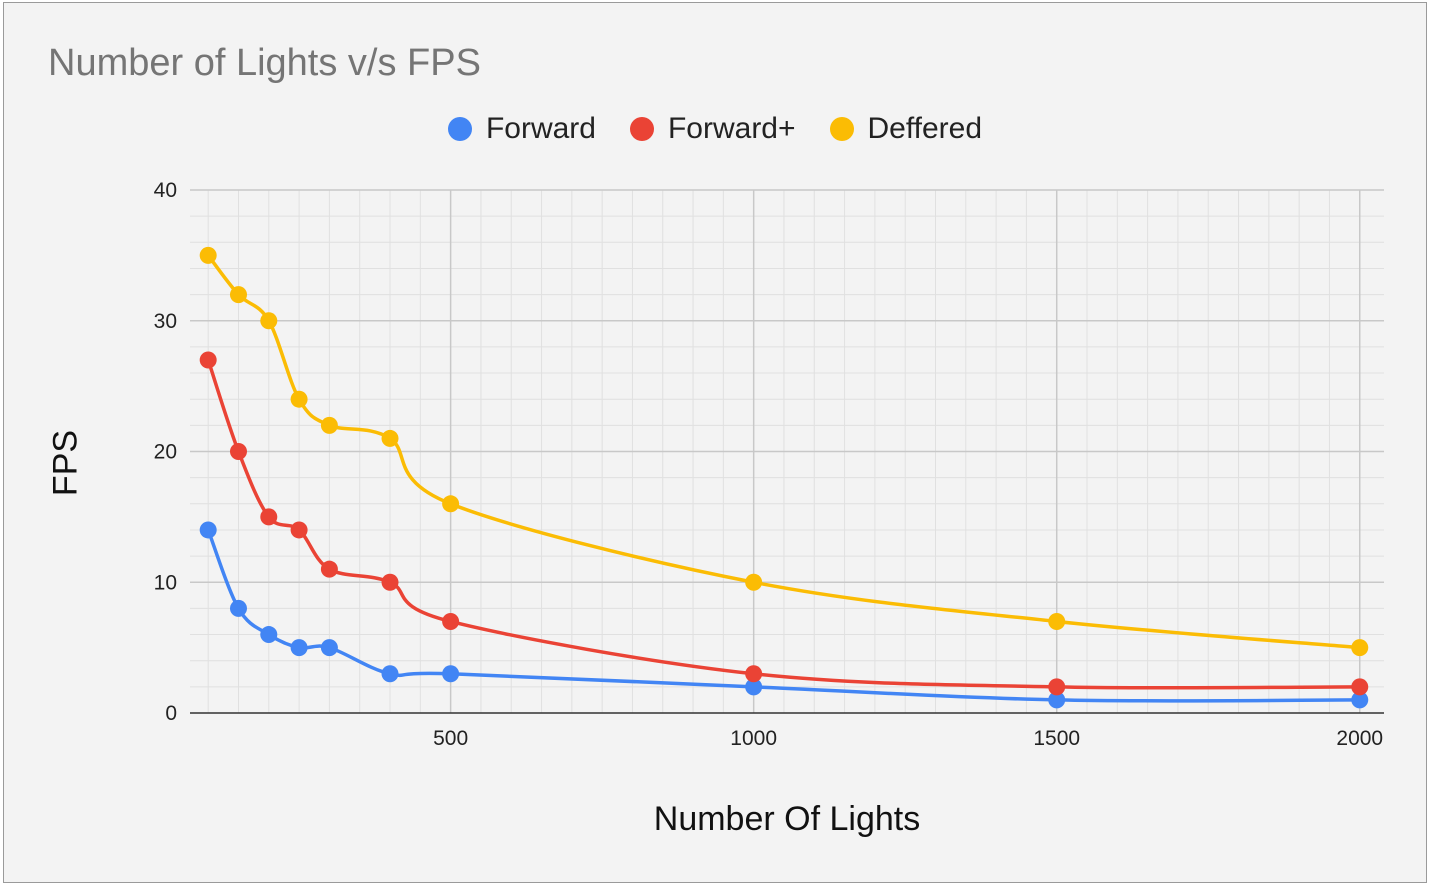 The width and height of the screenshot is (1430, 886). Describe the element at coordinates (165, 582) in the screenshot. I see `y-tick-label: 10` at that location.